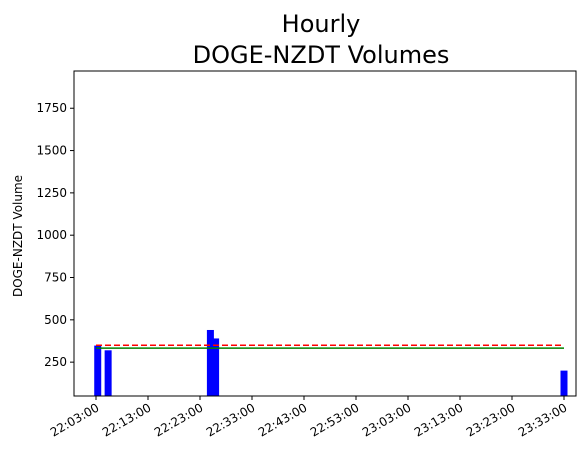 This screenshot has height=465, width=583. Describe the element at coordinates (75, 419) in the screenshot. I see `x-tick-label-0: 22:03:00` at that location.